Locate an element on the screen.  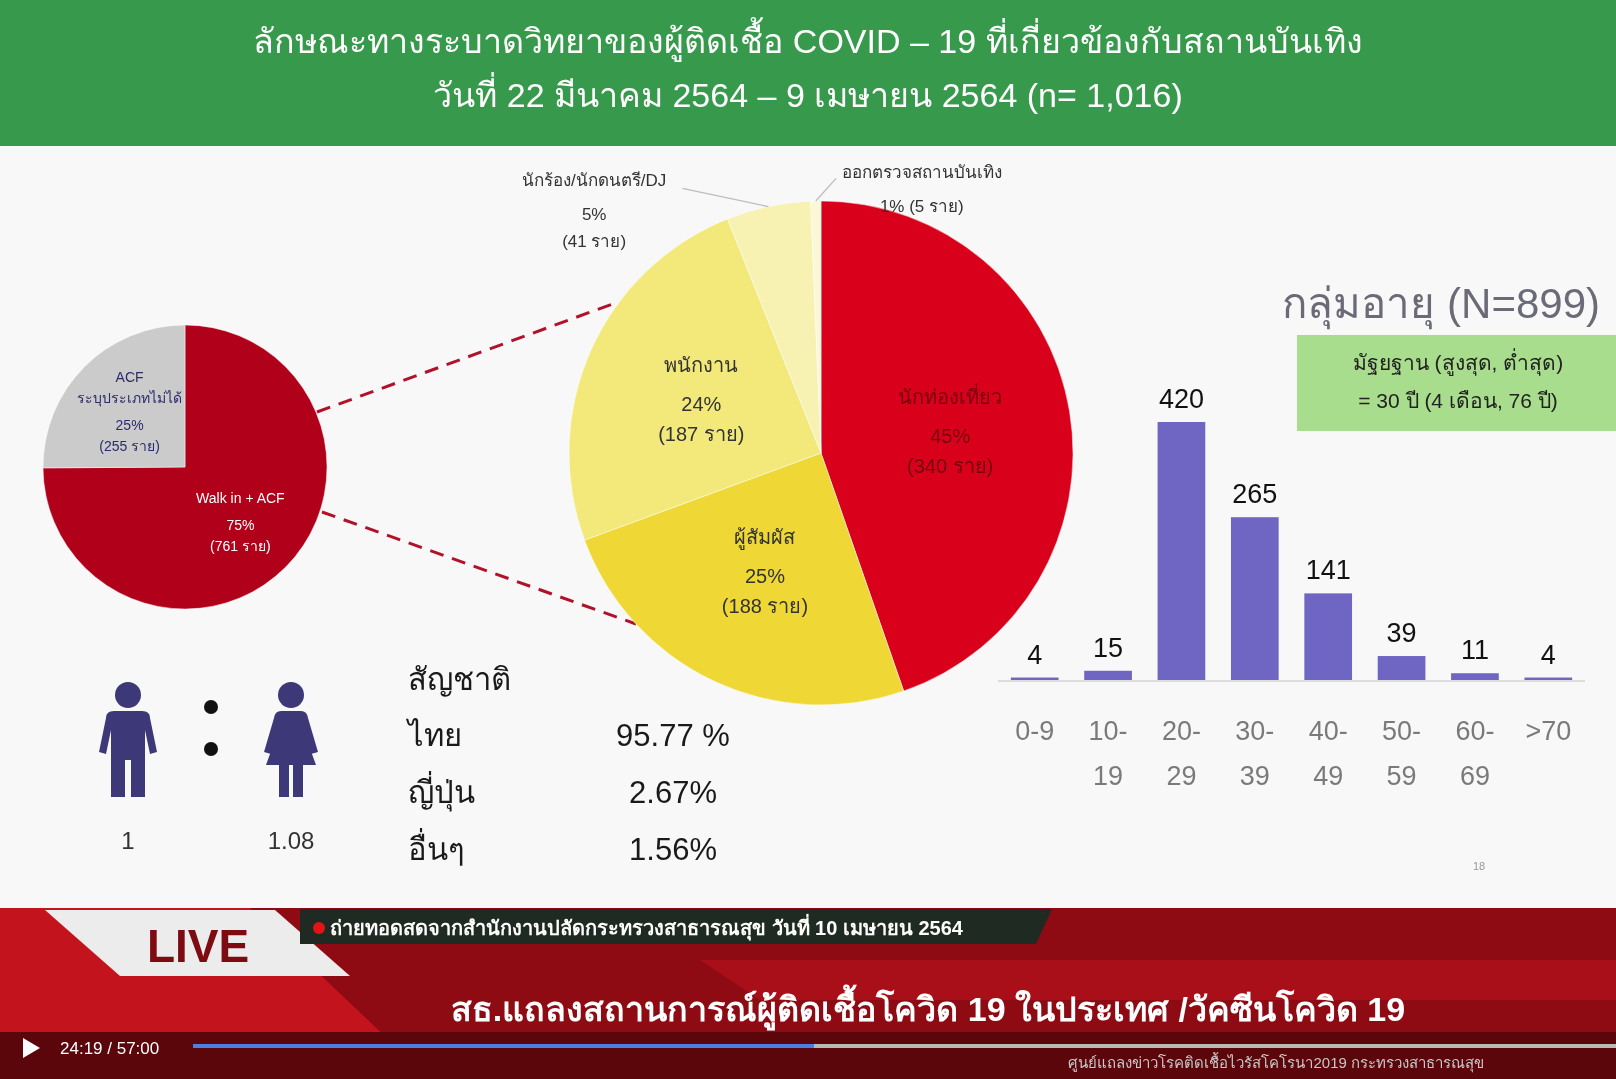
text: 2.67% is located at coordinates (673, 792).